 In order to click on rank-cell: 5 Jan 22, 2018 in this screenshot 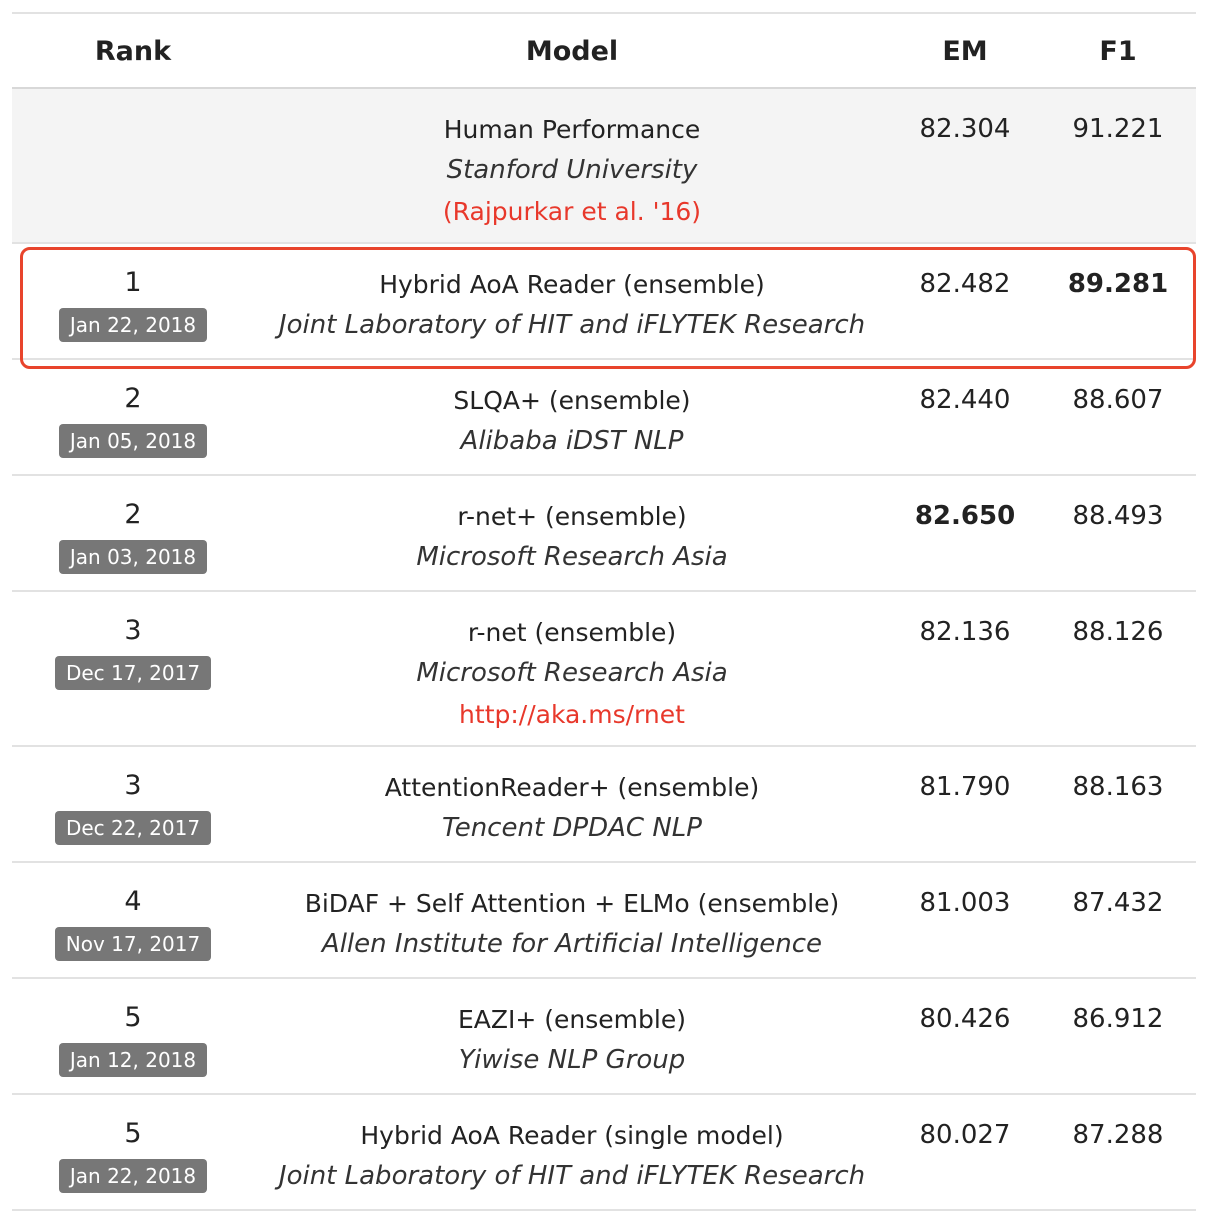, I will do `click(133, 1155)`.